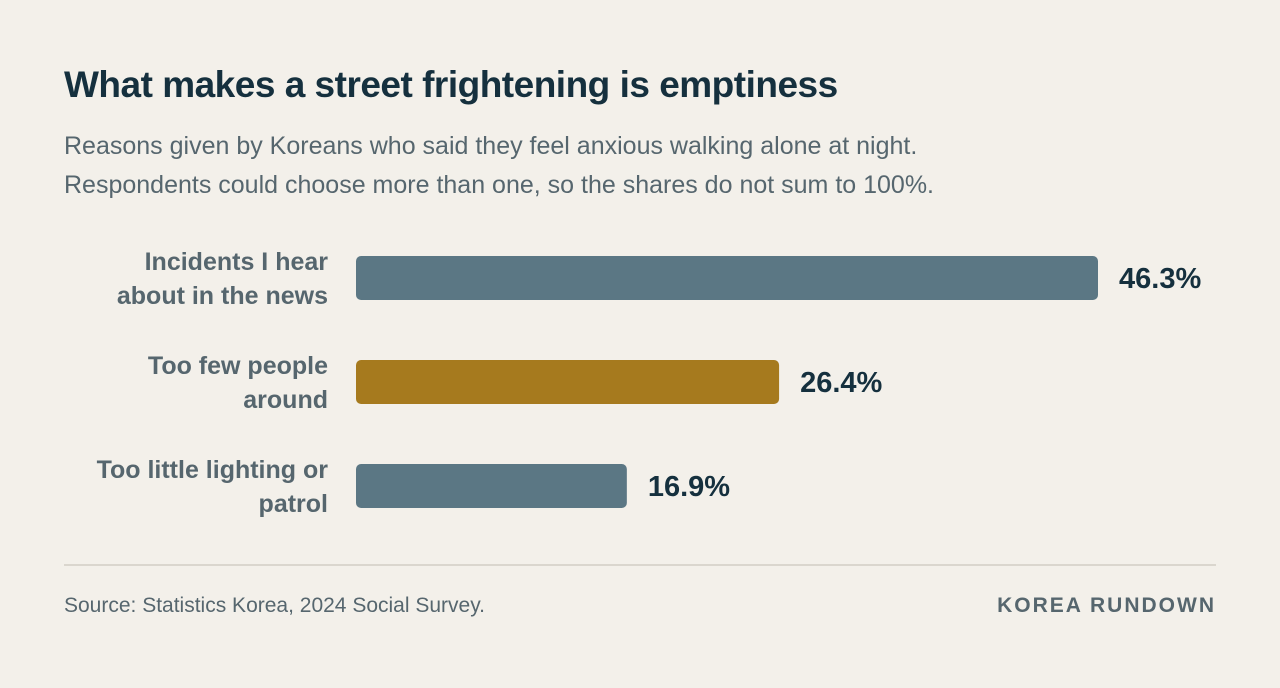  I want to click on value-label-3: 16.9%, so click(689, 487).